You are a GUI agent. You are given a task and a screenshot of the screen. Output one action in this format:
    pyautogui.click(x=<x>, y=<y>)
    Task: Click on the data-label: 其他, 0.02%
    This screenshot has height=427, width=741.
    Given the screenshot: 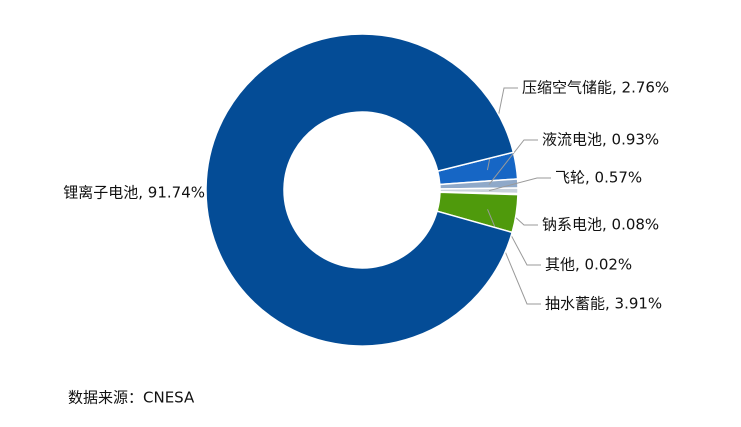 What is the action you would take?
    pyautogui.click(x=588, y=265)
    